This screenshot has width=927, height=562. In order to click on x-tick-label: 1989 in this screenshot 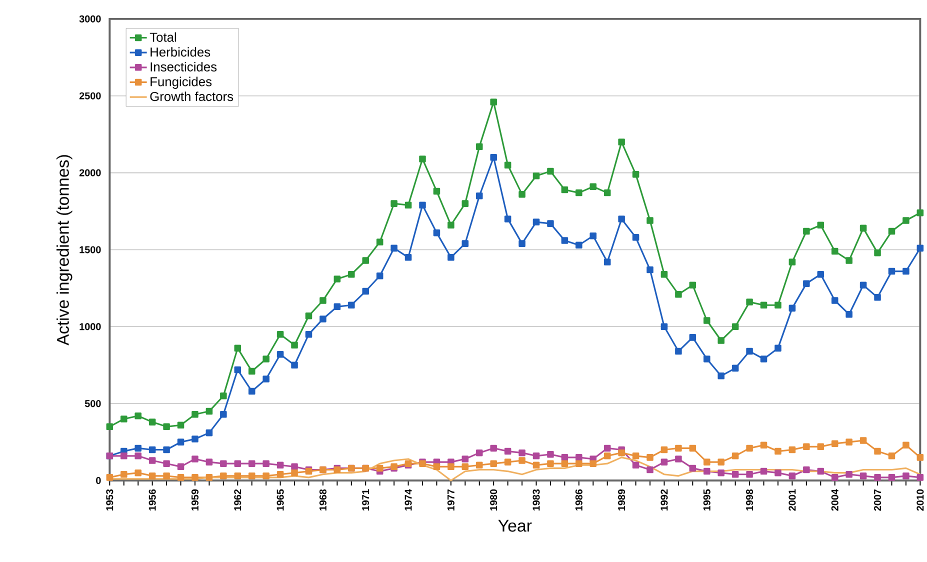, I will do `click(622, 499)`.